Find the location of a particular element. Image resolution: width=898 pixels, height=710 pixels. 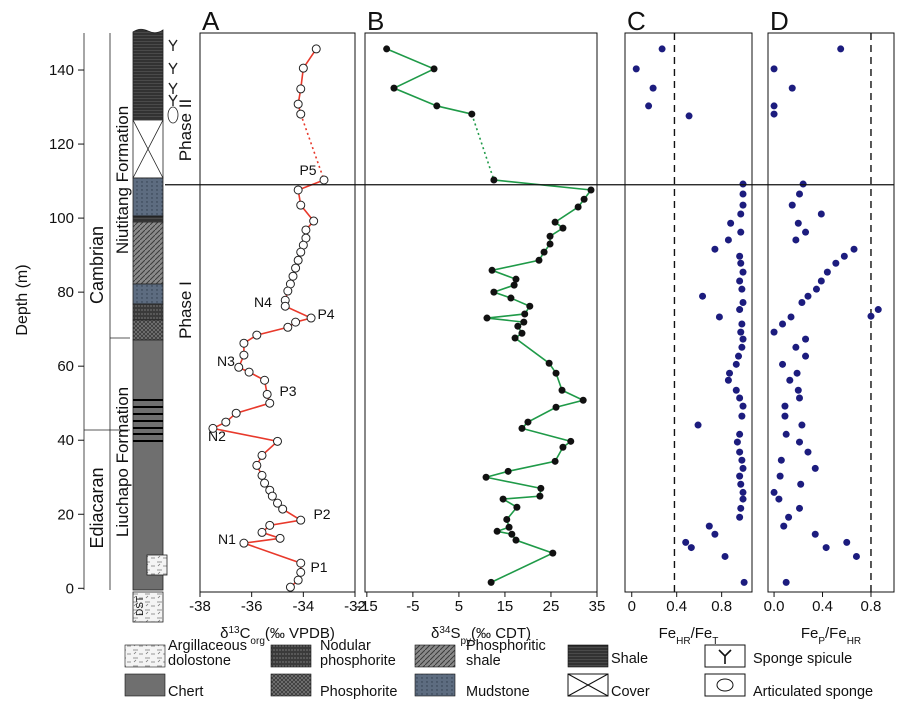

x-axis-label-part: δ is located at coordinates (435, 633).